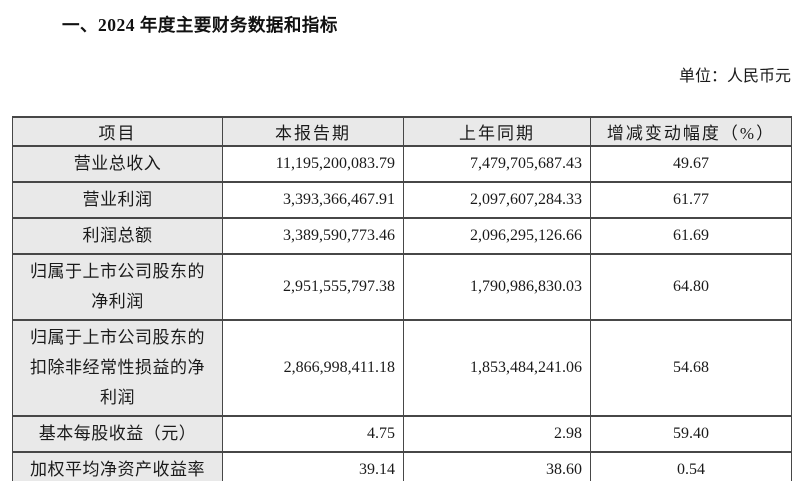 The height and width of the screenshot is (481, 800). I want to click on row-current-value: 11,195,200,083.79, so click(313, 164).